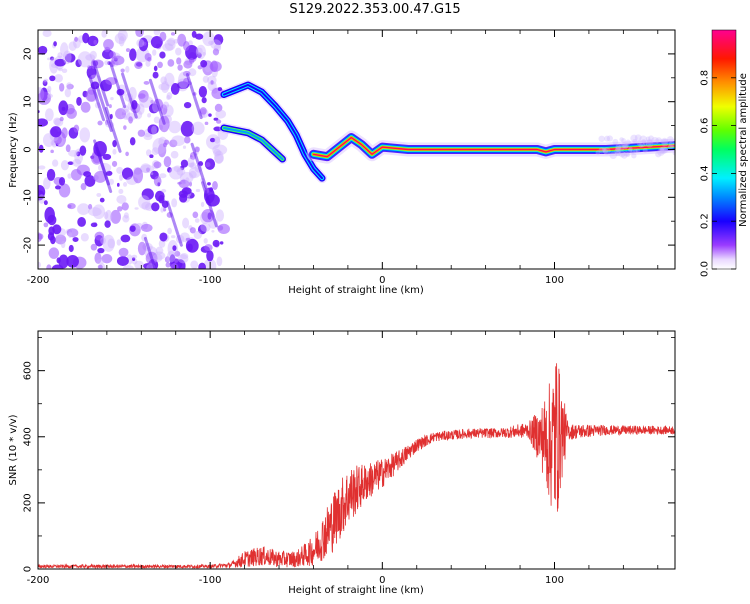 The image size is (750, 604). What do you see at coordinates (210, 580) in the screenshot?
I see `x-tick-label: -100` at bounding box center [210, 580].